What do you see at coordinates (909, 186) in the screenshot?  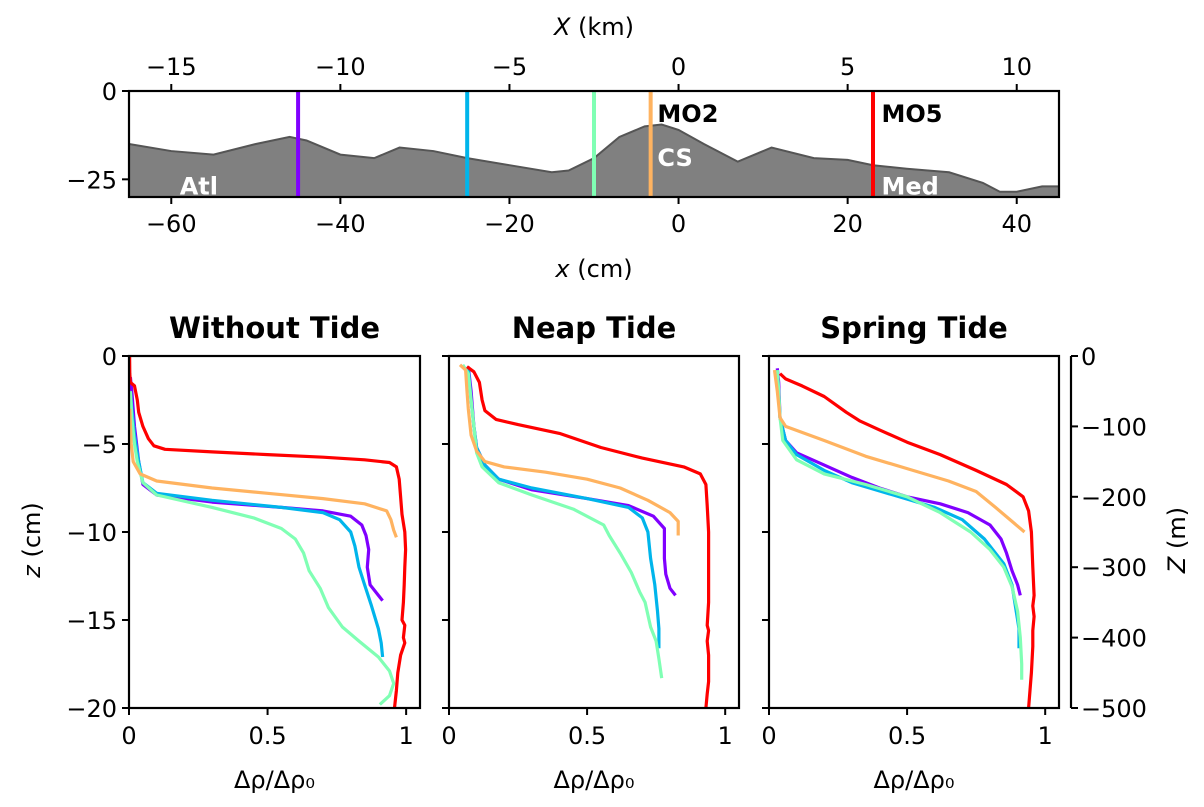 I see `label-med: Med` at bounding box center [909, 186].